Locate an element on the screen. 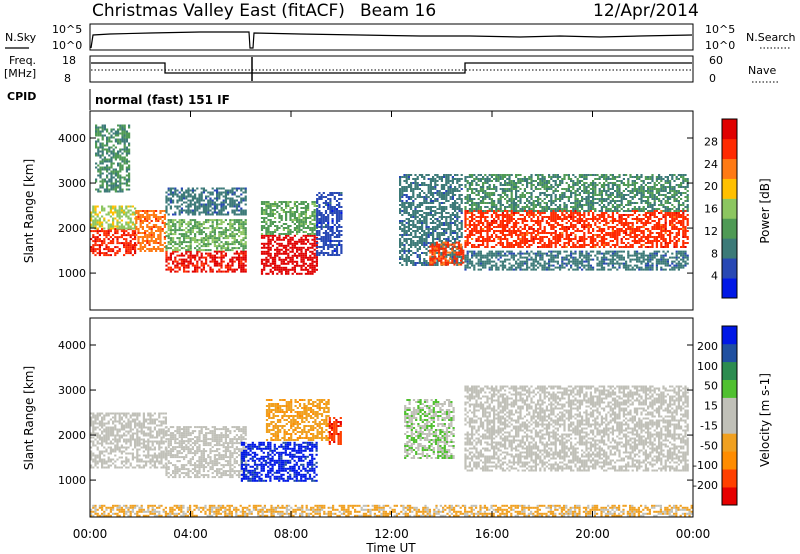  nsearch-tick-bottom: 10^0 is located at coordinates (720, 45).